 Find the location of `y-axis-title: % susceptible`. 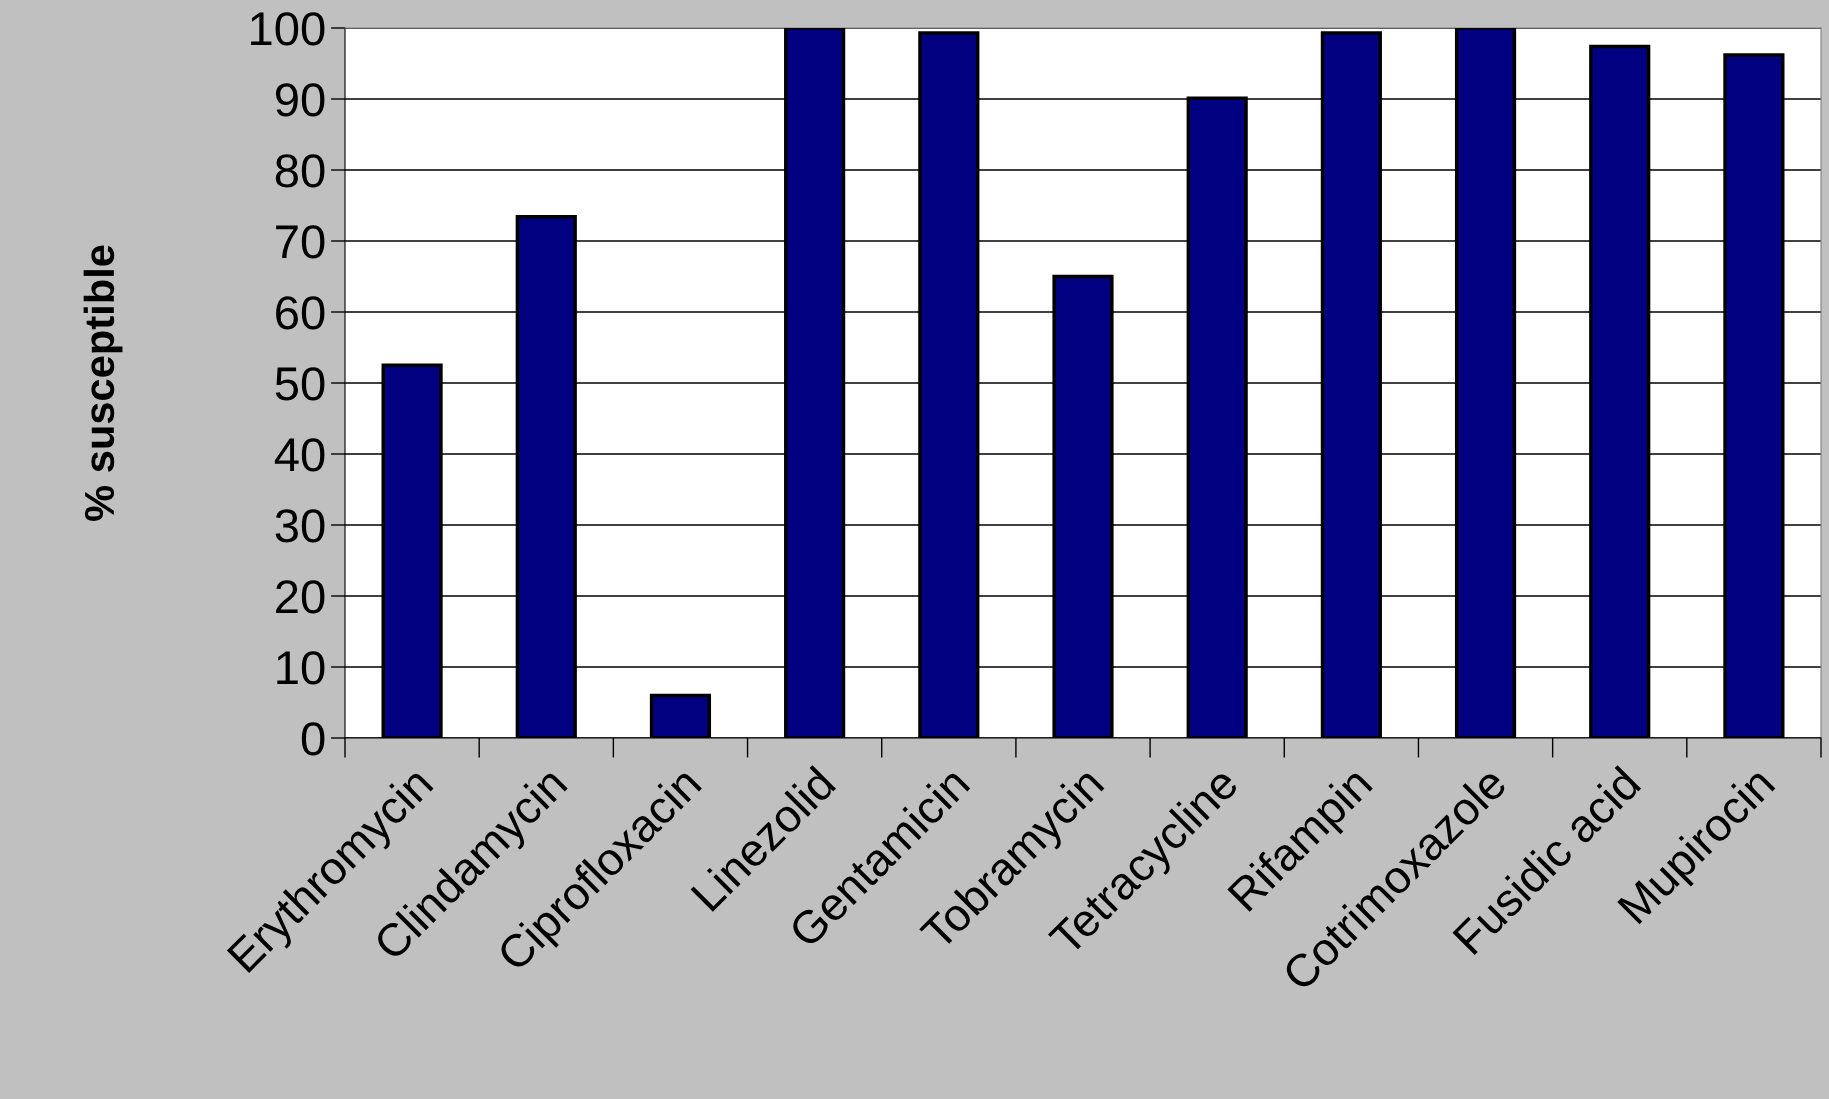

y-axis-title: % susceptible is located at coordinates (103, 383).